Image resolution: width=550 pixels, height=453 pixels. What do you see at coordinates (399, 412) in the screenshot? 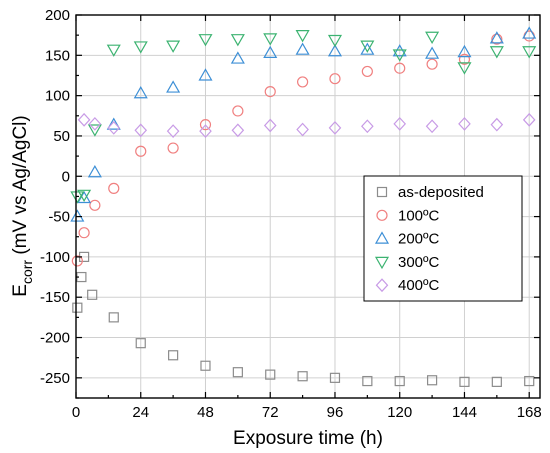
I see `x-tick-label: 120` at bounding box center [399, 412].